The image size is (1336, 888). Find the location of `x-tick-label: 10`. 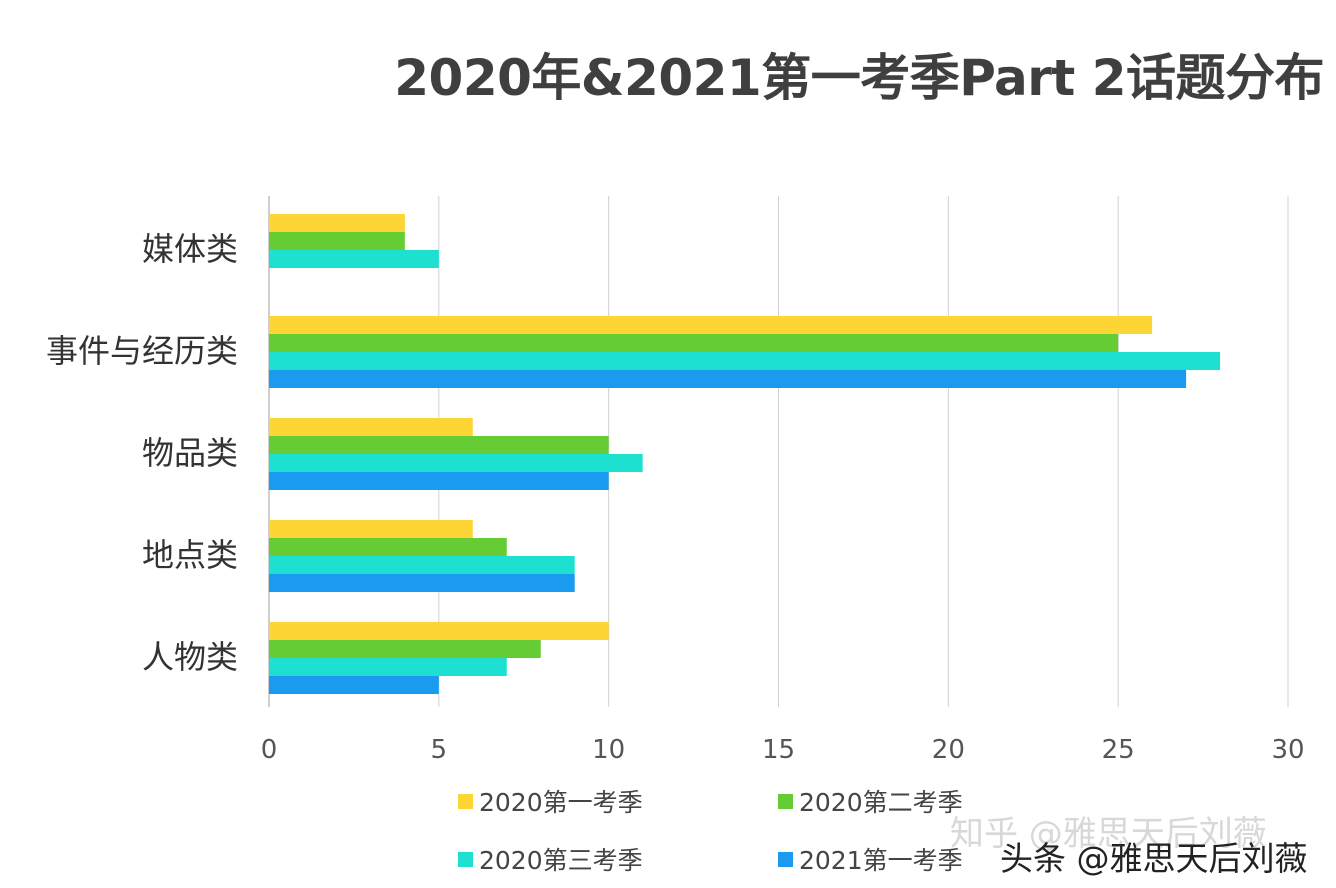

x-tick-label: 10 is located at coordinates (608, 750).